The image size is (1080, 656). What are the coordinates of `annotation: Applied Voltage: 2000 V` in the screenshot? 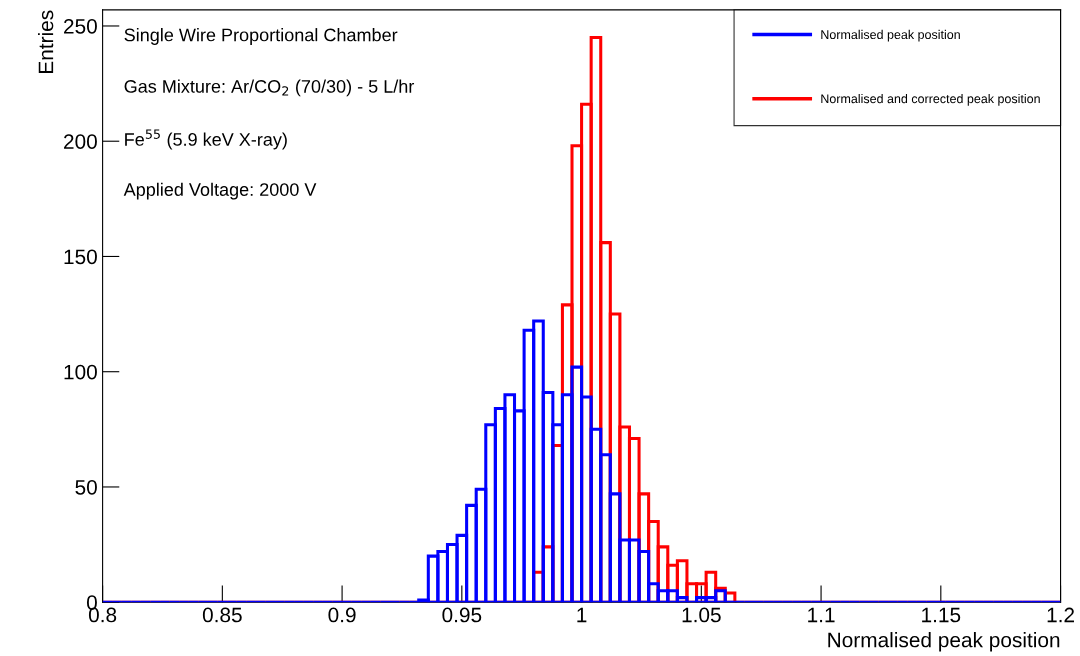 It's located at (220, 191).